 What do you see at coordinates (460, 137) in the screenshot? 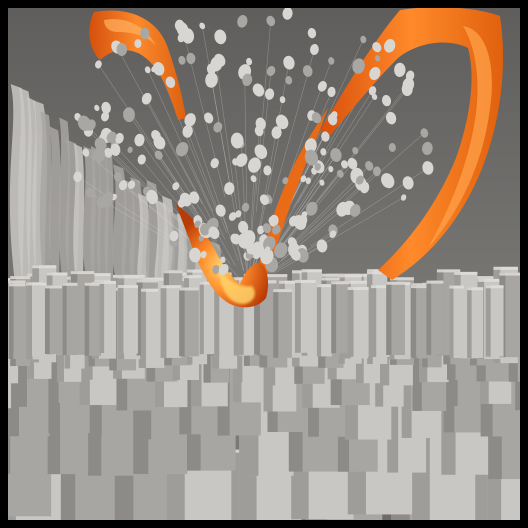
I see `orange-arm-right-highlight` at bounding box center [460, 137].